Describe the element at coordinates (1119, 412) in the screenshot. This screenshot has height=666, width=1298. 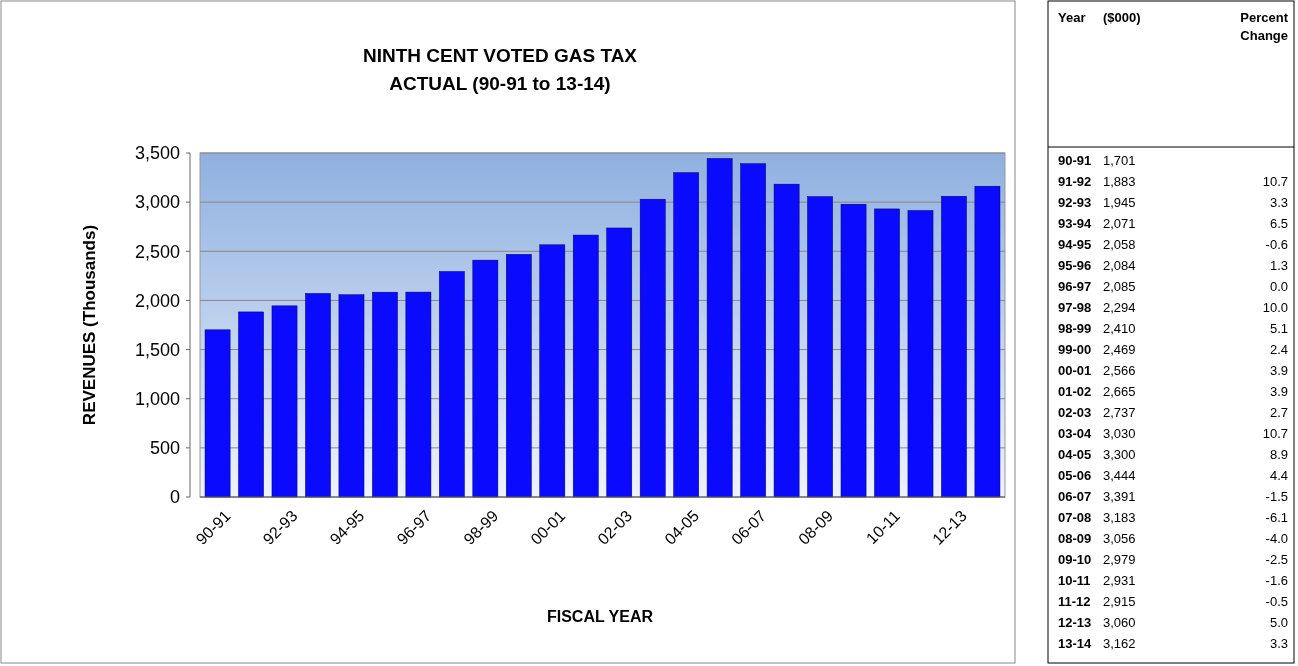
I see `data-label: 2,737` at that location.